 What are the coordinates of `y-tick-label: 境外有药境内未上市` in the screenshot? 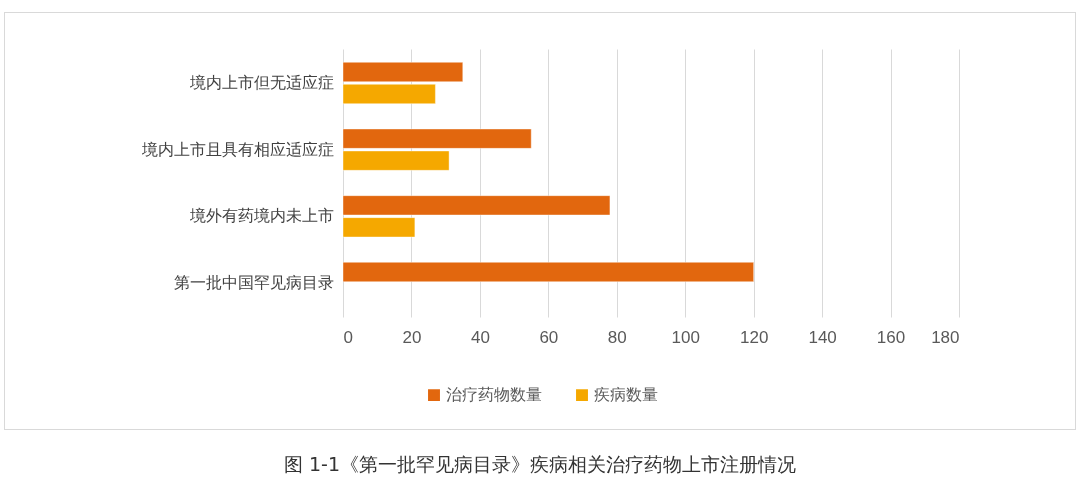 It's located at (261, 216).